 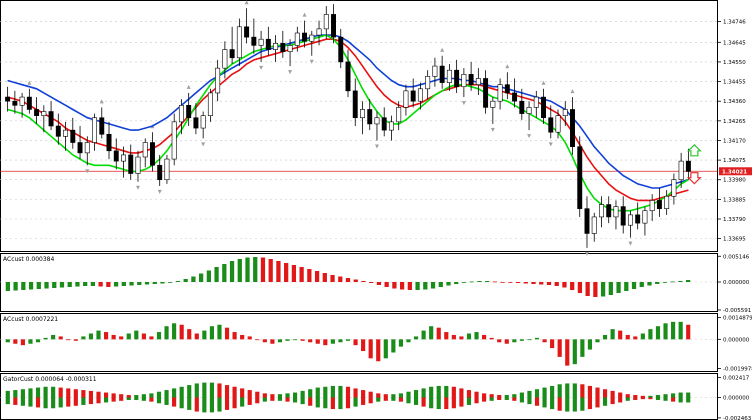 I want to click on price-tick-label: 1.33790, so click(x=734, y=220).